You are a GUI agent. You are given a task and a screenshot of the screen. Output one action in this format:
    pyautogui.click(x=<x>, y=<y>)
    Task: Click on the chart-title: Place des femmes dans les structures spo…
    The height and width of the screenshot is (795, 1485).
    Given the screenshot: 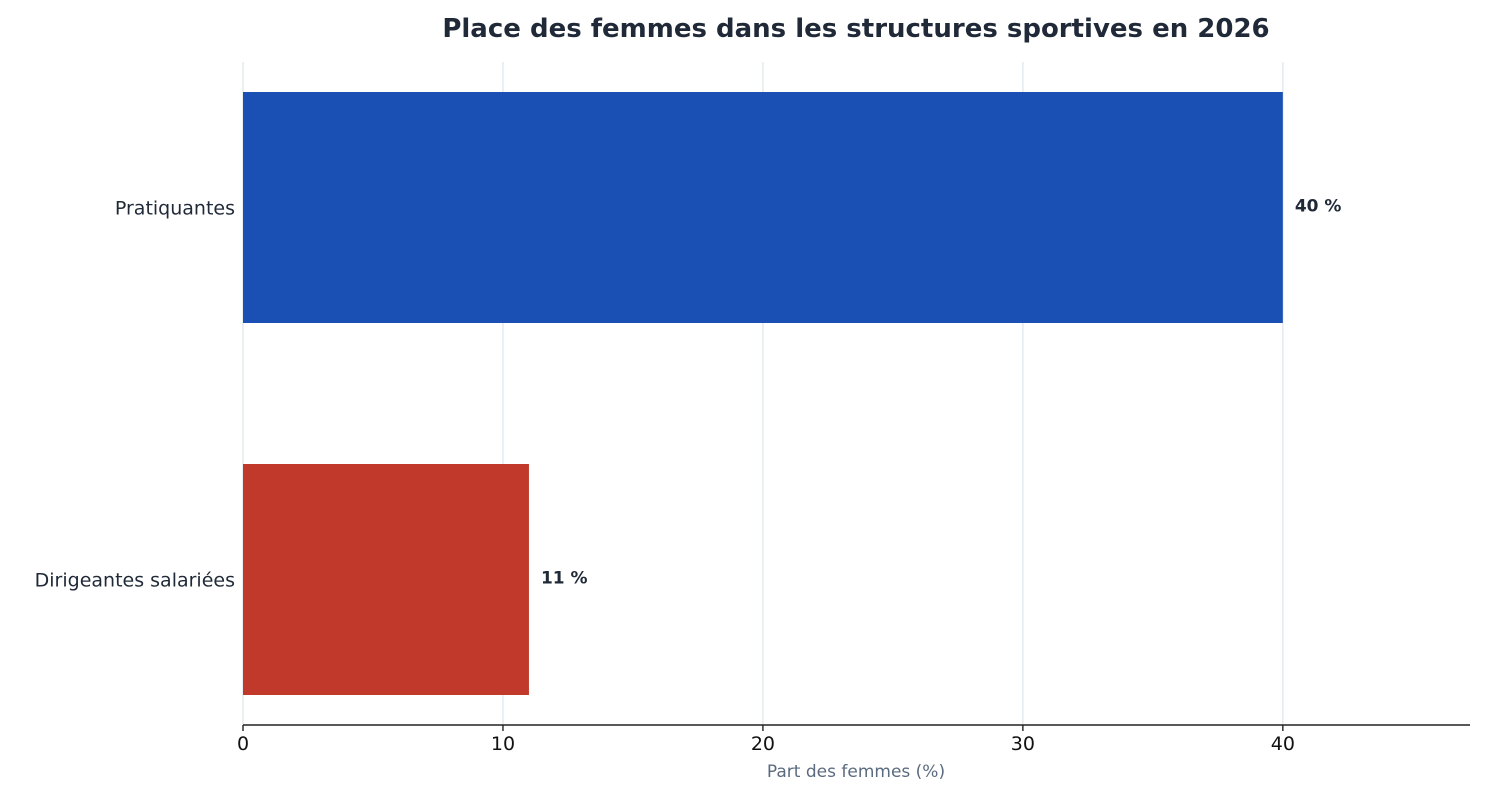 What is the action you would take?
    pyautogui.click(x=855, y=29)
    